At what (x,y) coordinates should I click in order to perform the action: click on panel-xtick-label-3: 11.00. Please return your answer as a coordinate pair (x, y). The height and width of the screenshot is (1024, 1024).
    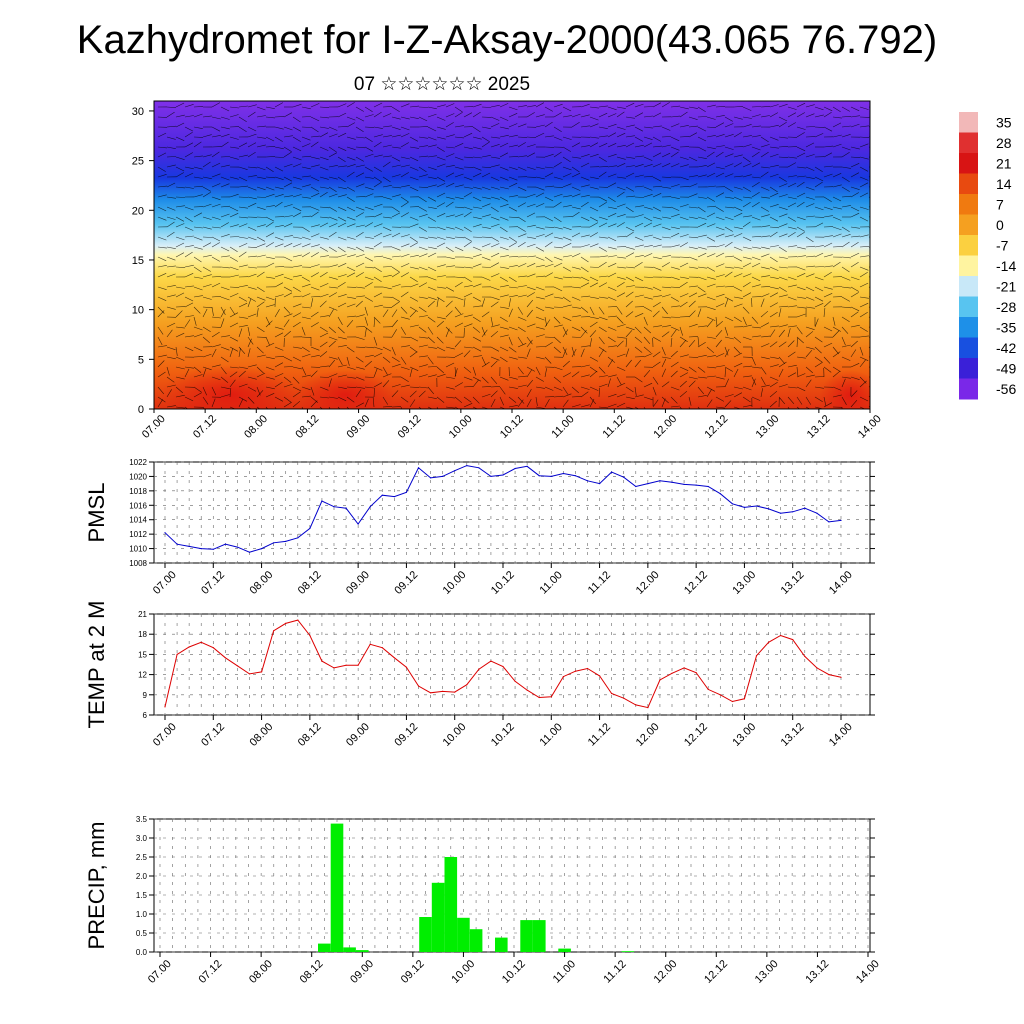
    Looking at the image, I should click on (564, 971).